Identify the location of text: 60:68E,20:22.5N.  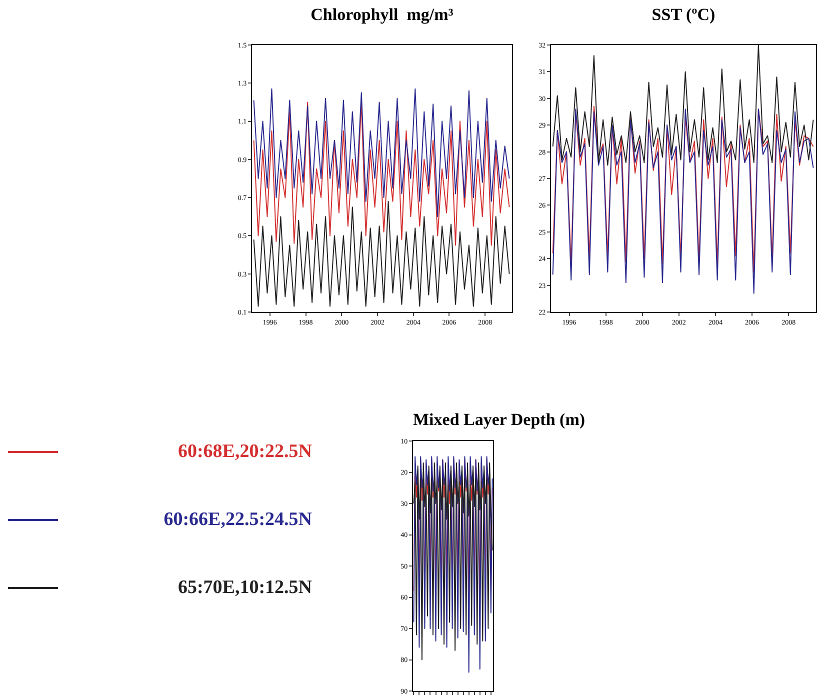
(244, 452).